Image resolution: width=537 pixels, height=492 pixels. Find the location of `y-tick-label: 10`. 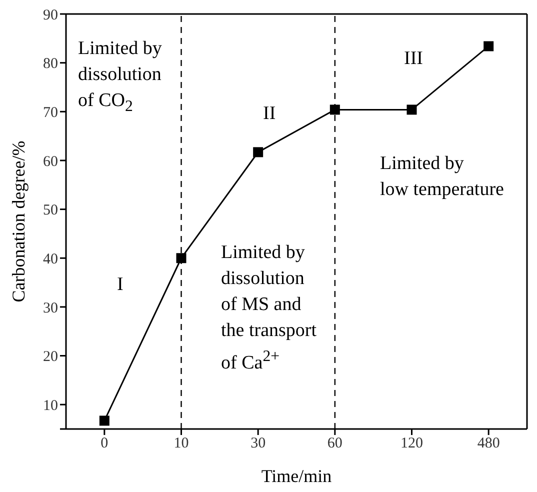

y-tick-label: 10 is located at coordinates (50, 406).